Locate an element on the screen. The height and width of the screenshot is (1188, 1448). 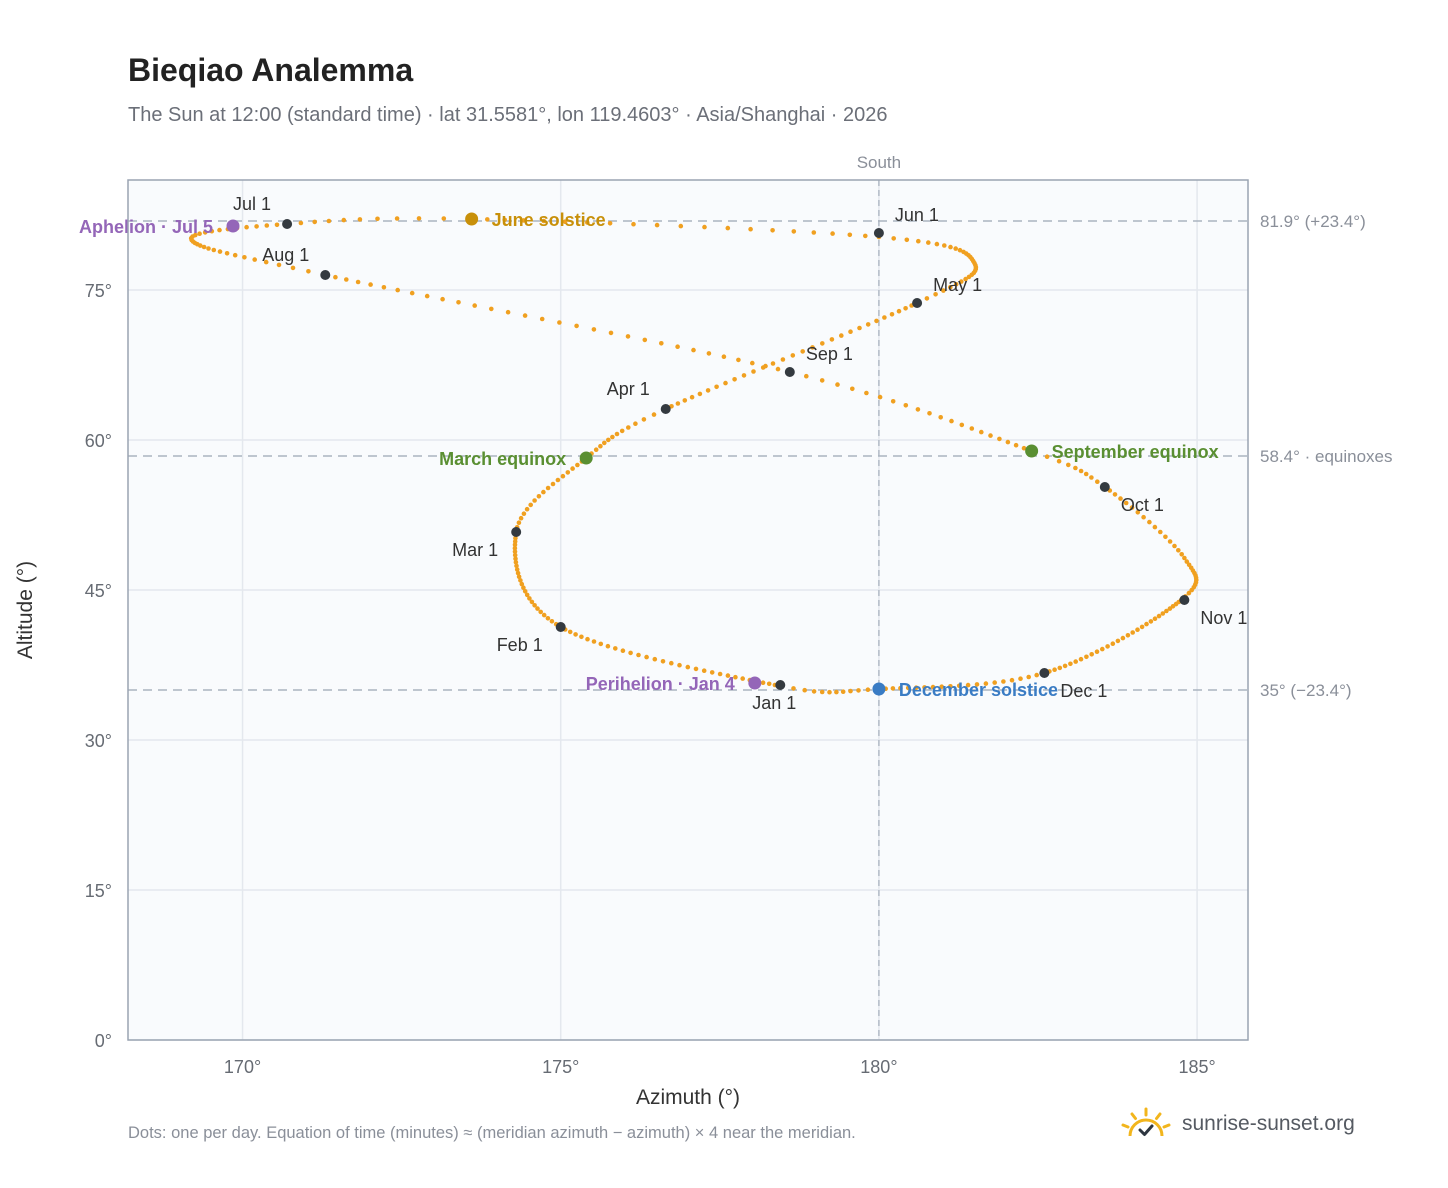
month-marker-label: Jun 1 is located at coordinates (917, 215).